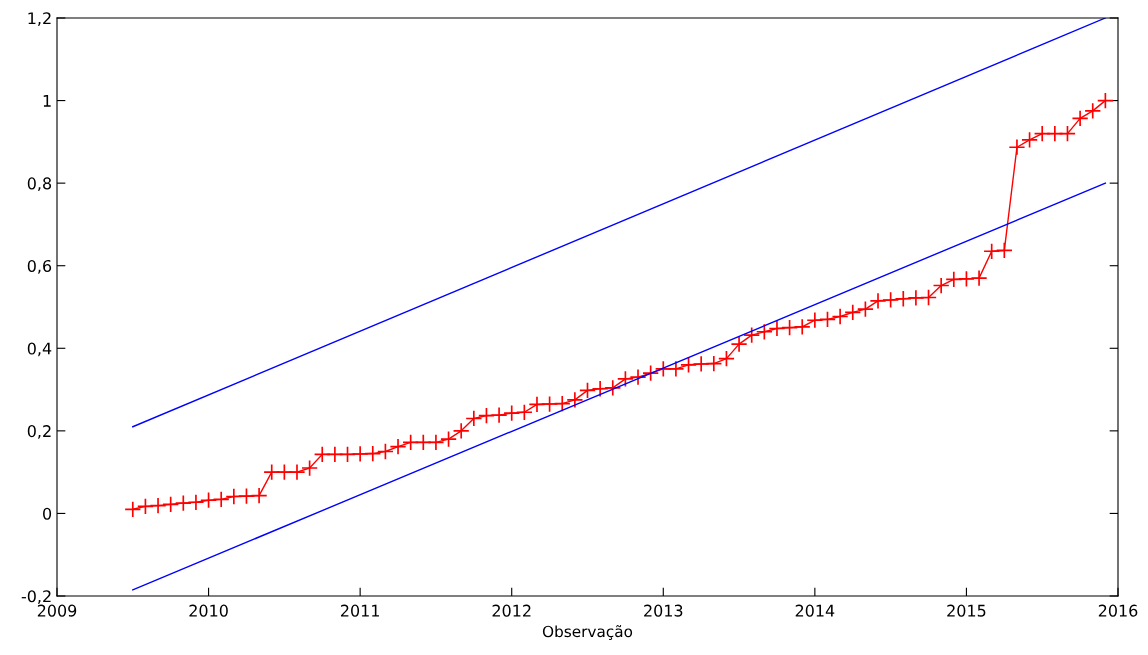  Describe the element at coordinates (39, 432) in the screenshot. I see `y-tick-label: 0,2` at that location.